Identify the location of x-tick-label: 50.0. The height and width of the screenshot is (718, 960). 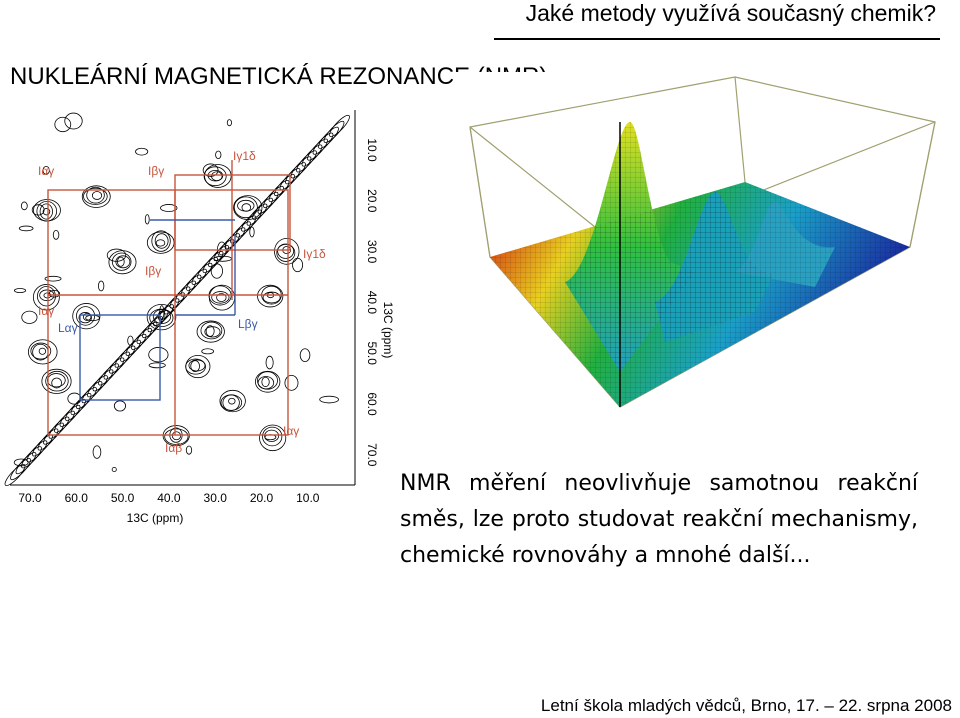
(123, 498).